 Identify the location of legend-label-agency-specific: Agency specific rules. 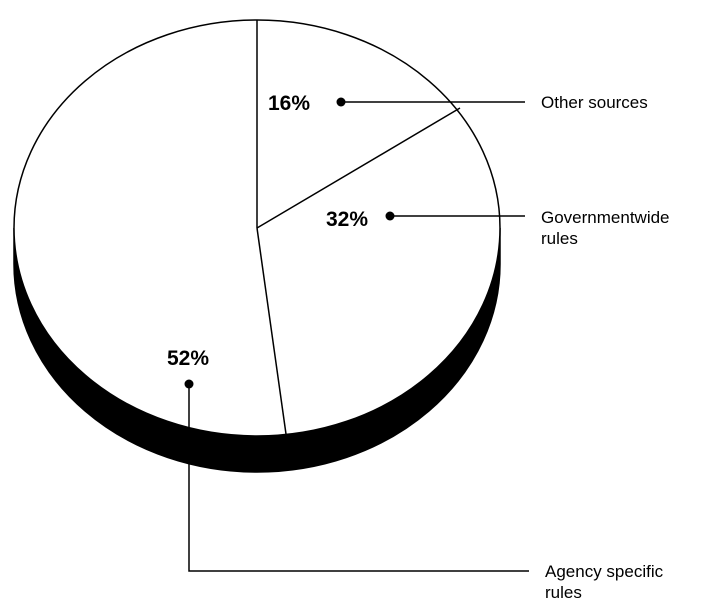
(606, 582).